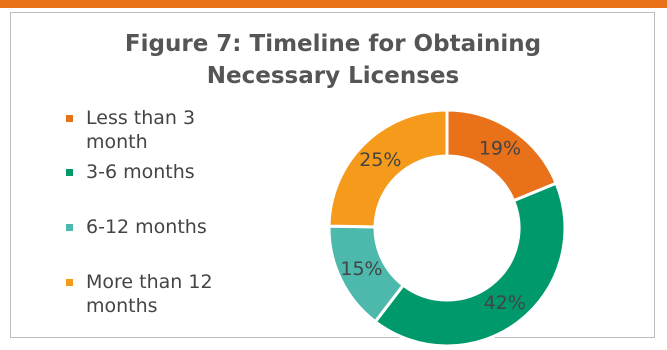 The height and width of the screenshot is (350, 667). What do you see at coordinates (141, 130) in the screenshot?
I see `legend-label: Less than 3 month` at bounding box center [141, 130].